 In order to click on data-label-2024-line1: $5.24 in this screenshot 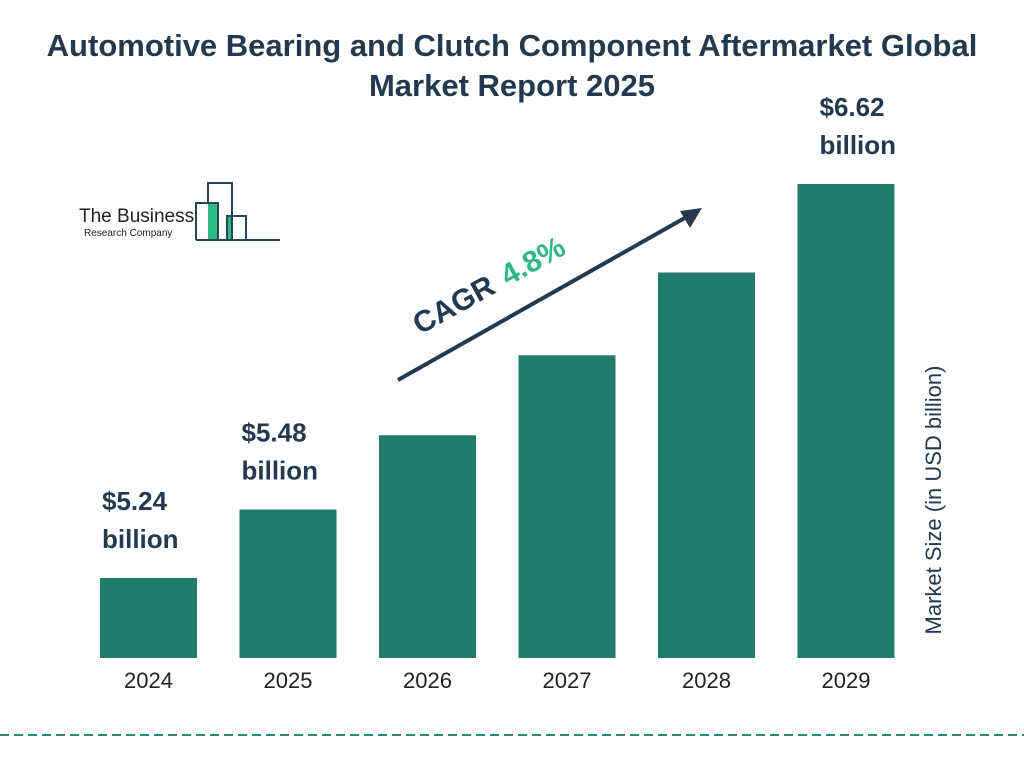, I will do `click(135, 501)`.